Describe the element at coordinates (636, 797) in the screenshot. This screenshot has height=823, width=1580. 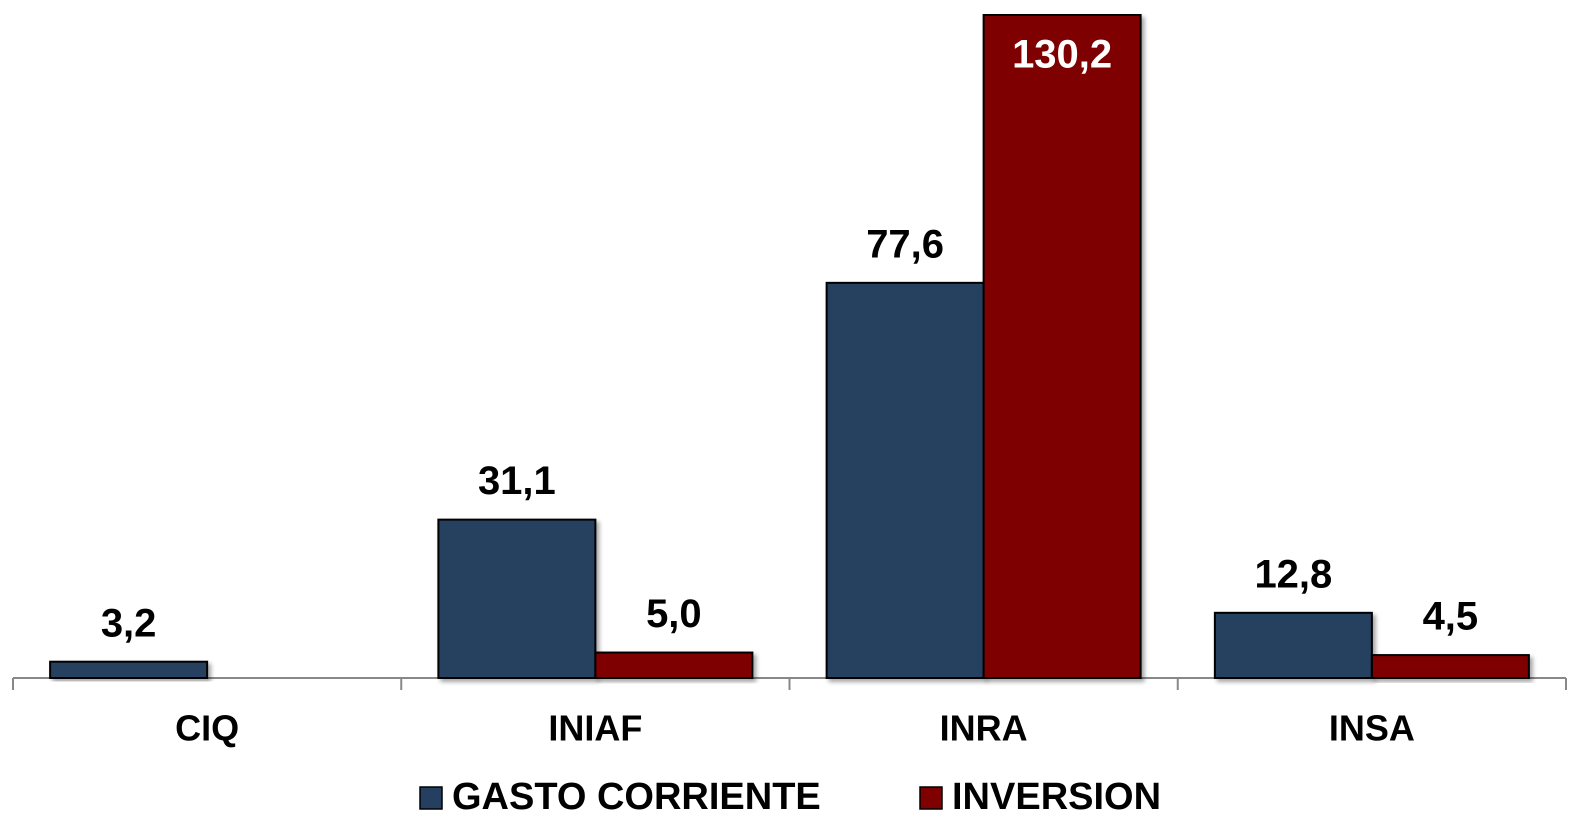
I see `legend-label: GASTO CORRIENTE` at that location.